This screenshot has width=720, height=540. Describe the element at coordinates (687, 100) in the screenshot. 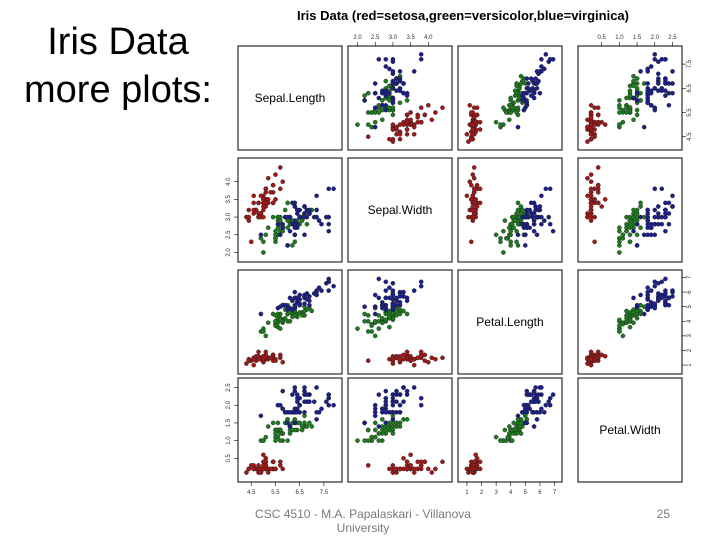

I see `y-axis-Sepal.Length: 4.5 5.5 6.5 7.5` at that location.